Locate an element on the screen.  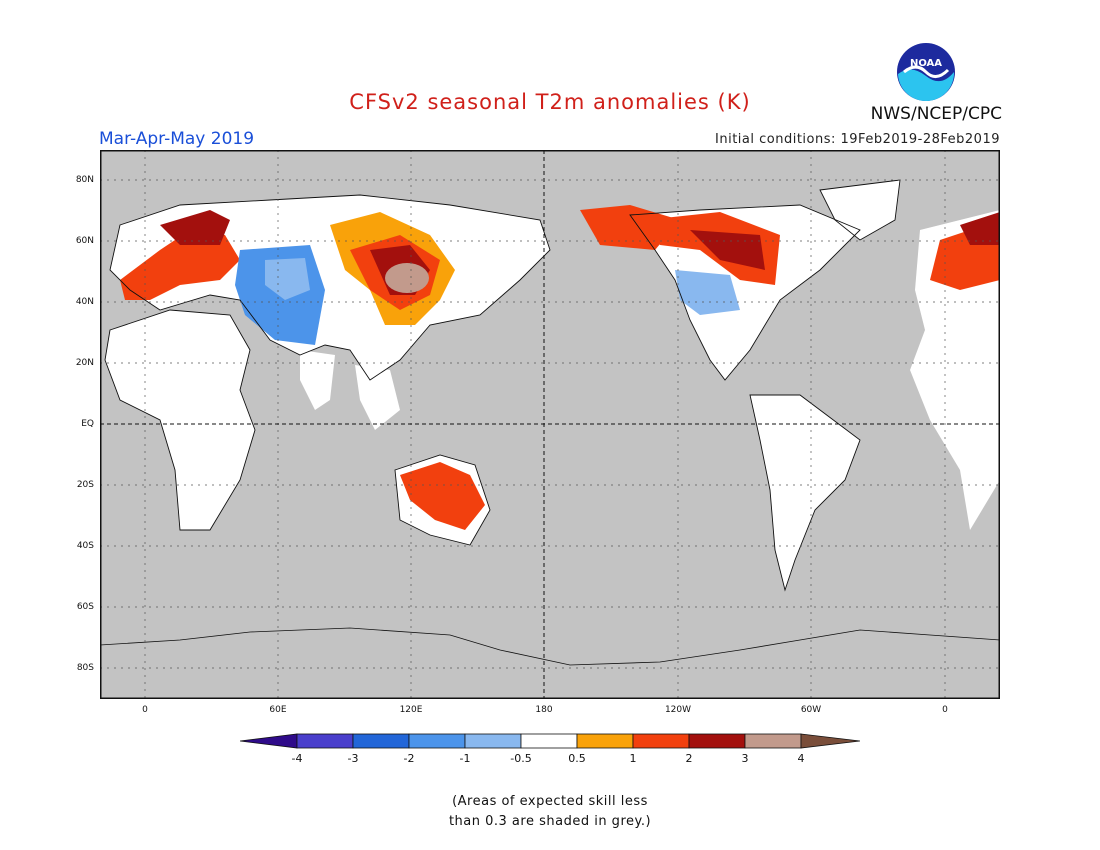
initial-conditions-label: Initial conditions: 19Feb2019-28Feb2019 is located at coordinates (857, 139).